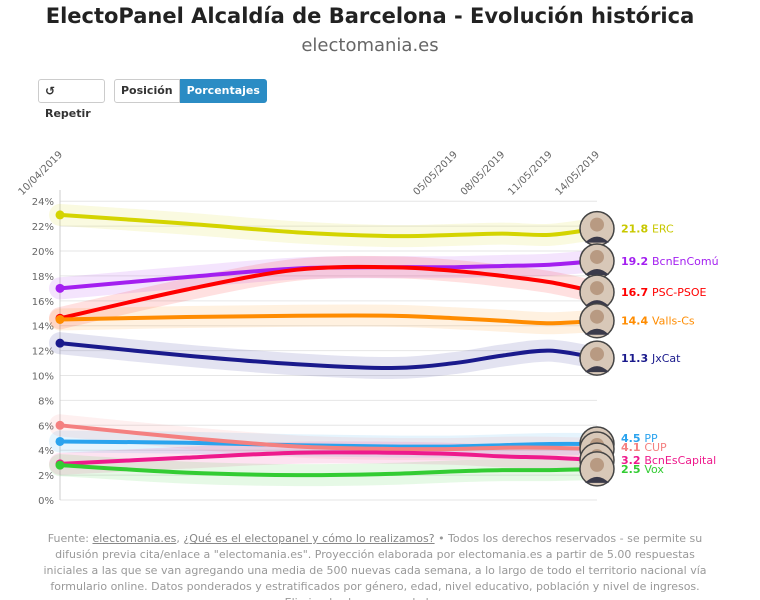  What do you see at coordinates (632, 438) in the screenshot?
I see `series-end-value: 4.5` at bounding box center [632, 438].